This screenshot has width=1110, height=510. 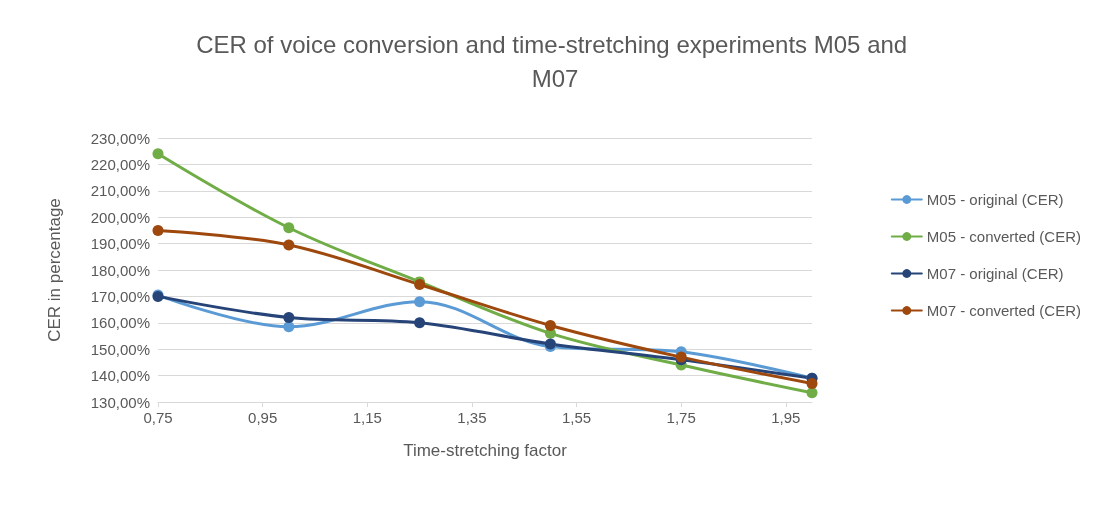 I want to click on legend-label: M07 - original (CER), so click(x=995, y=273).